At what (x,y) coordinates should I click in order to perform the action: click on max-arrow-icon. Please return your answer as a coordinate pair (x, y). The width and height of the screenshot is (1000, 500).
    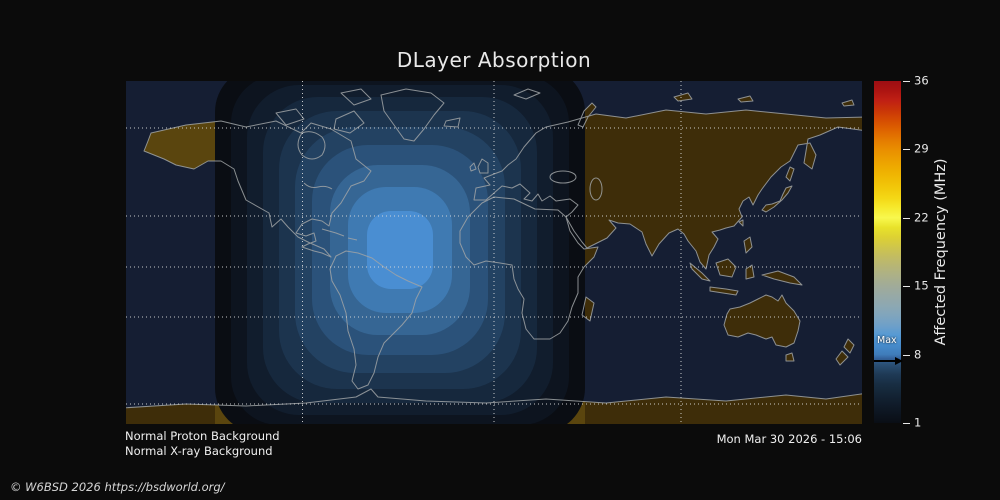
    Looking at the image, I should click on (888, 360).